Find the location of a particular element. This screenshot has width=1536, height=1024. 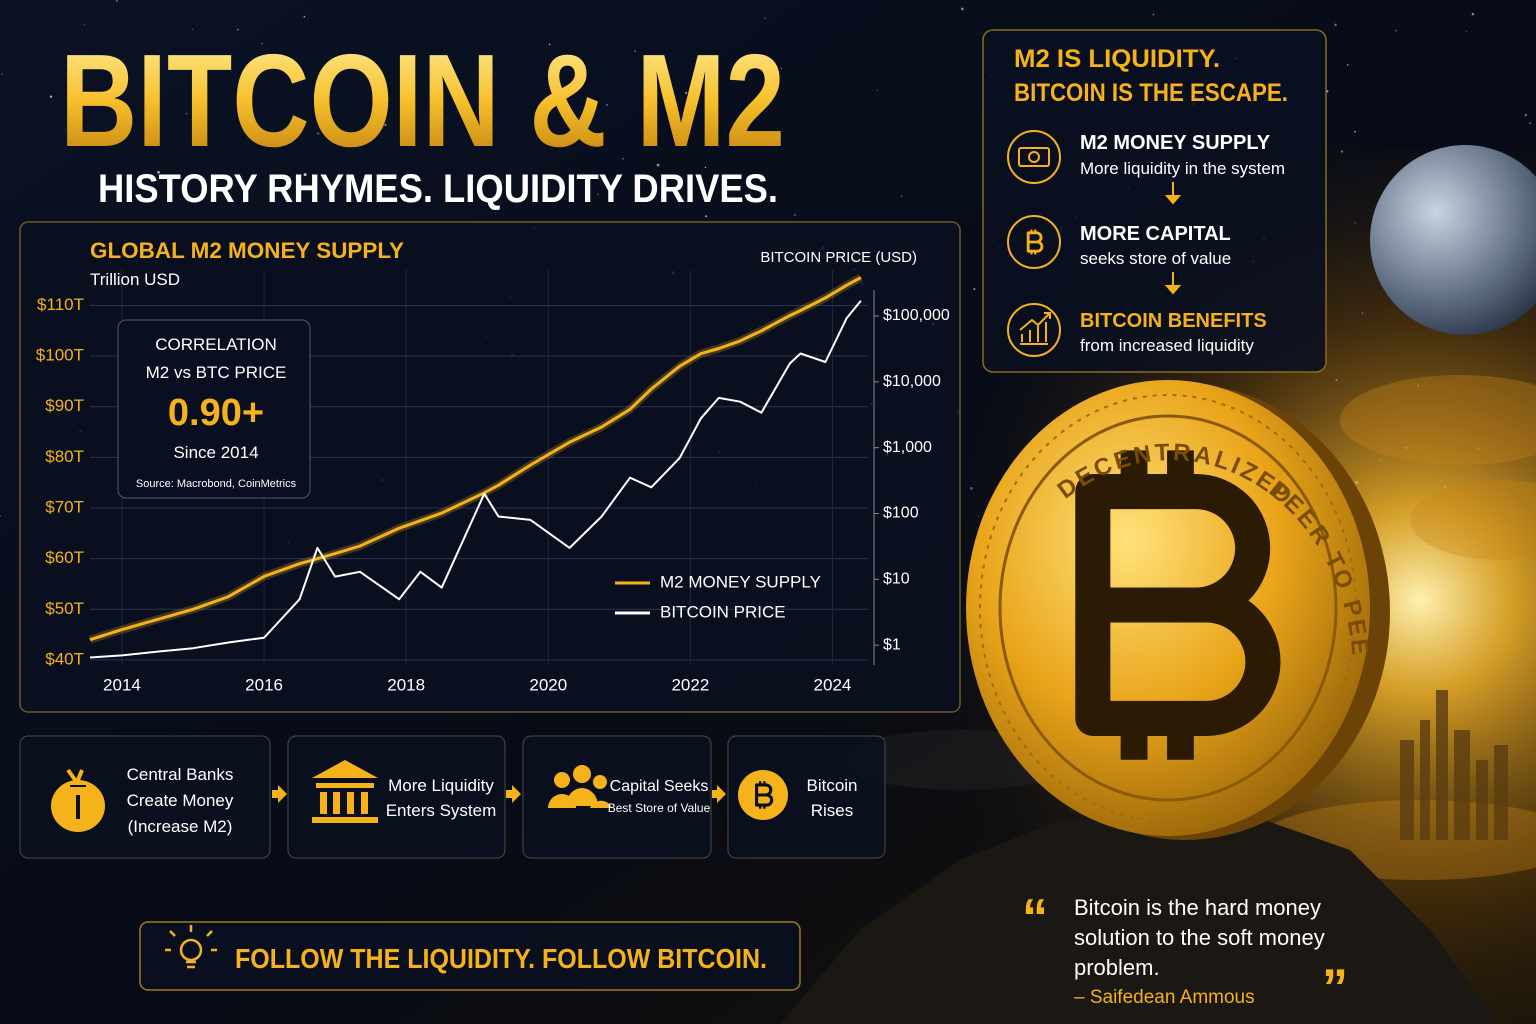

y-tick-label: $80T is located at coordinates (64, 456).